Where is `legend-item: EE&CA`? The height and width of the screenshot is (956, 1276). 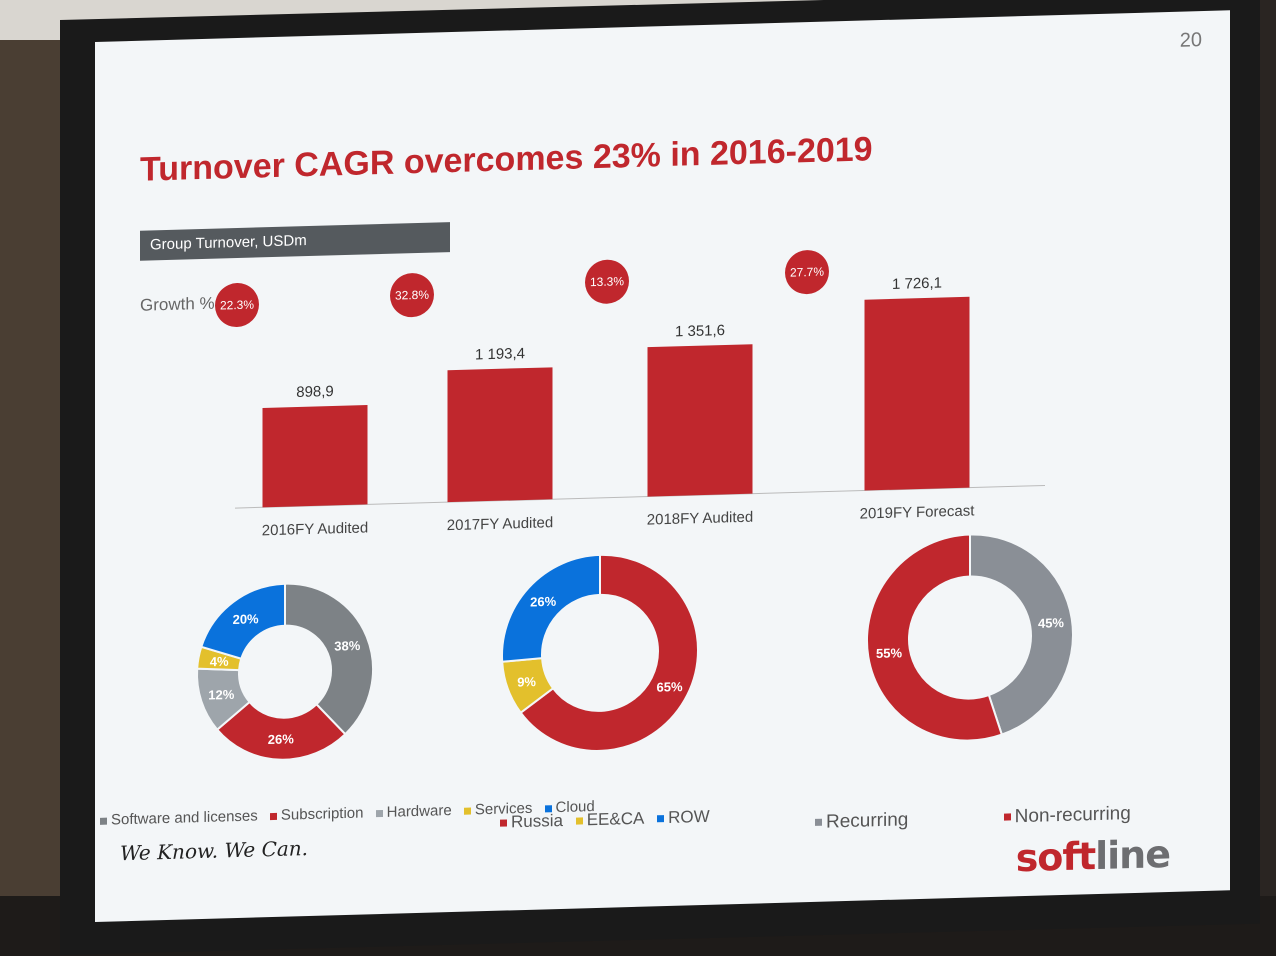 legend-item: EE&CA is located at coordinates (610, 819).